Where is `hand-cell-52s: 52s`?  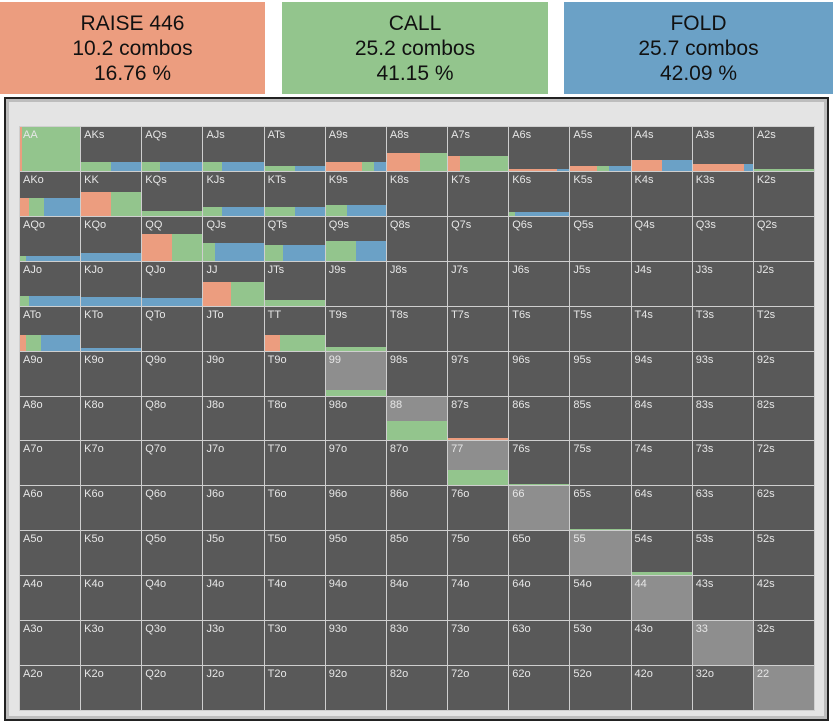 hand-cell-52s: 52s is located at coordinates (783, 553).